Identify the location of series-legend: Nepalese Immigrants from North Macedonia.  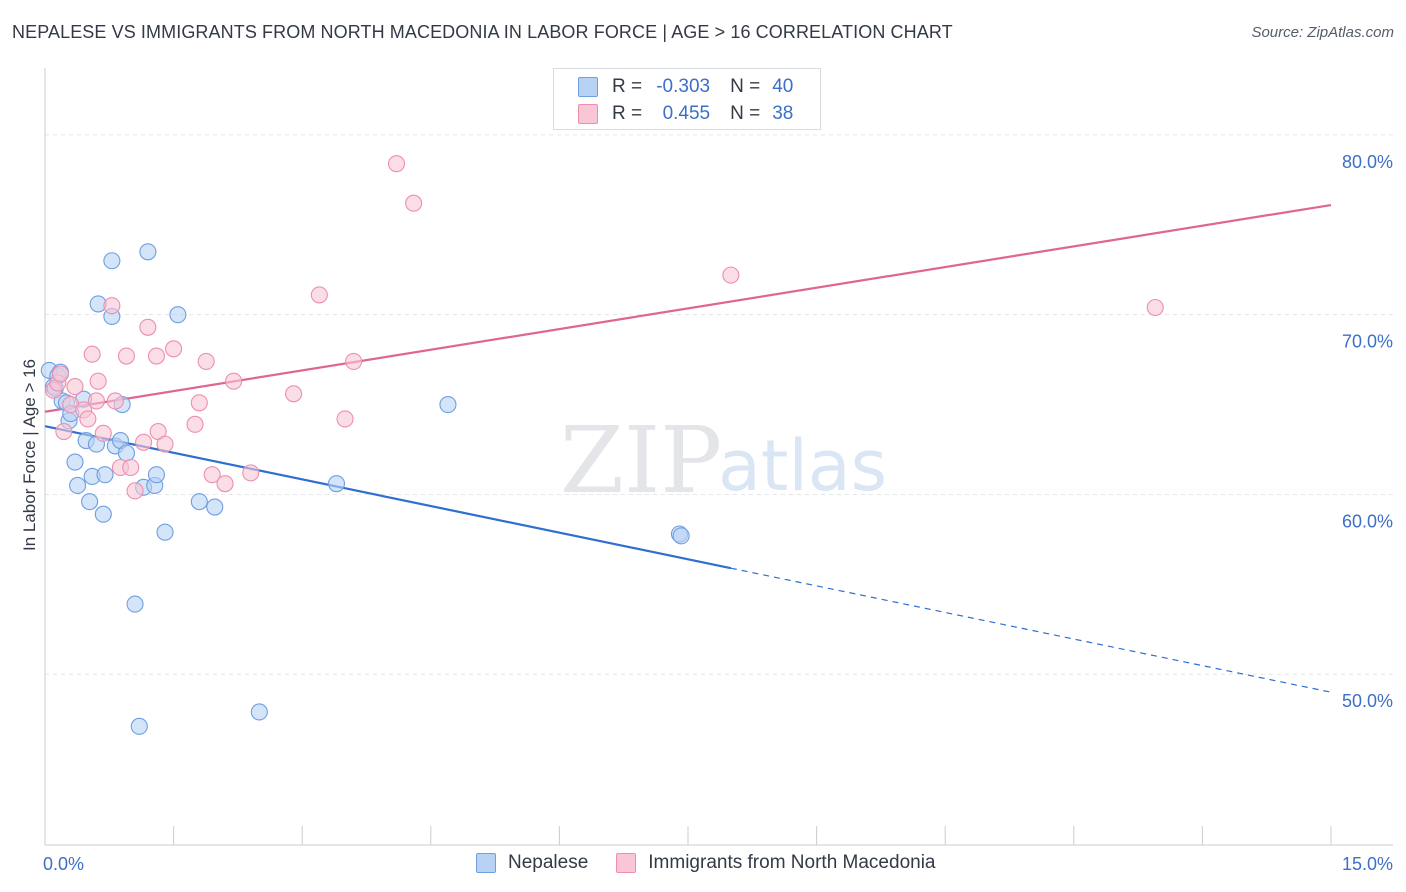
(720, 863).